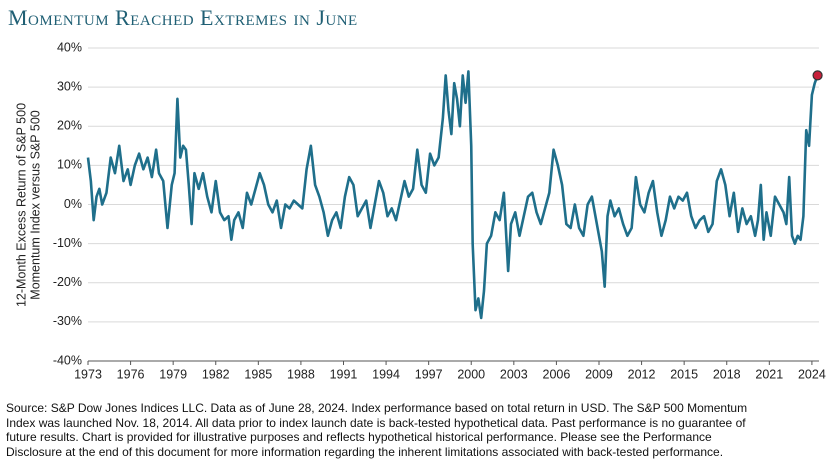 This screenshot has height=463, width=830. What do you see at coordinates (429, 374) in the screenshot?
I see `x-tick-label: 1997` at bounding box center [429, 374].